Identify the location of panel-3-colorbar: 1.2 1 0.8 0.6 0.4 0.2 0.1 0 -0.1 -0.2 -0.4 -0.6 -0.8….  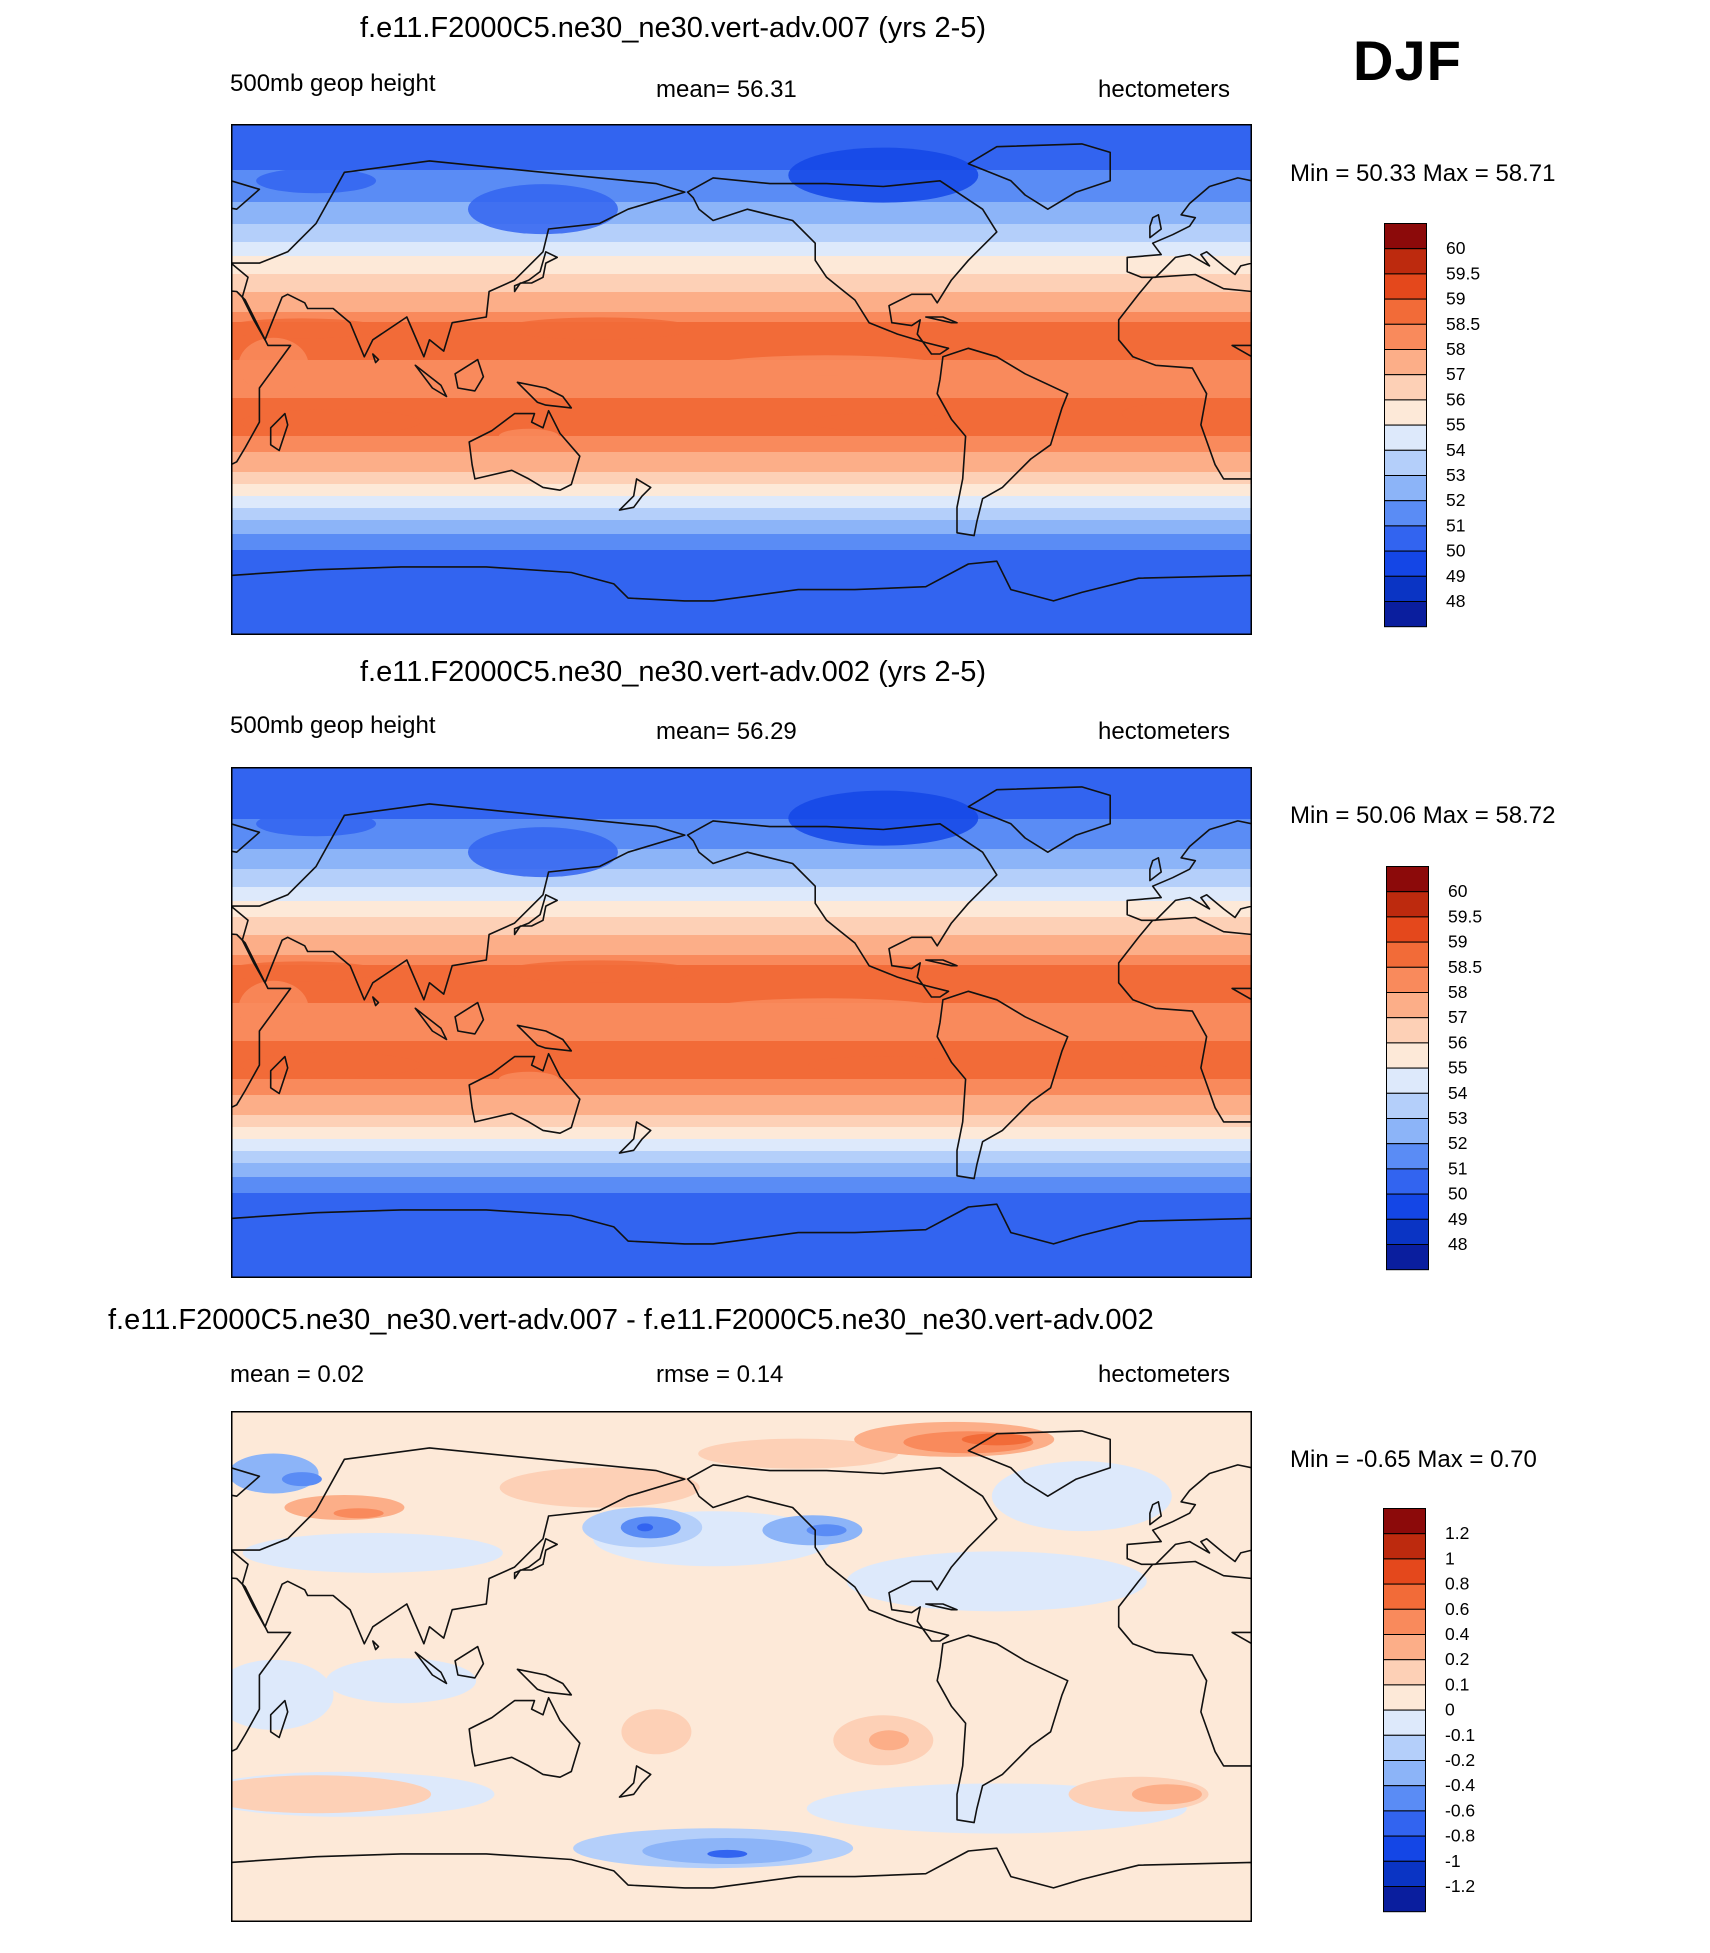
(1429, 1710).